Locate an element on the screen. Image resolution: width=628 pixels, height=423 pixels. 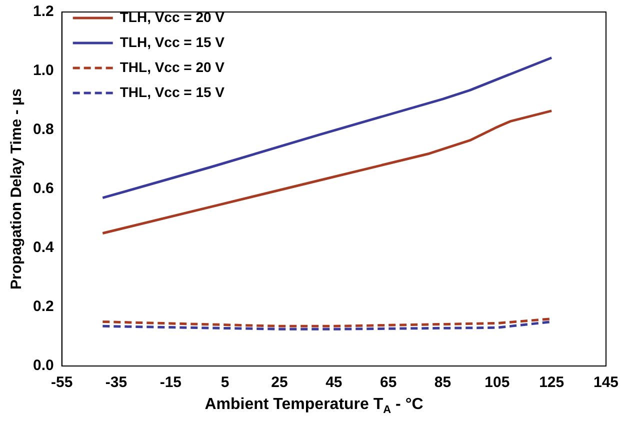
y-tick-label: 0.0 is located at coordinates (43, 365).